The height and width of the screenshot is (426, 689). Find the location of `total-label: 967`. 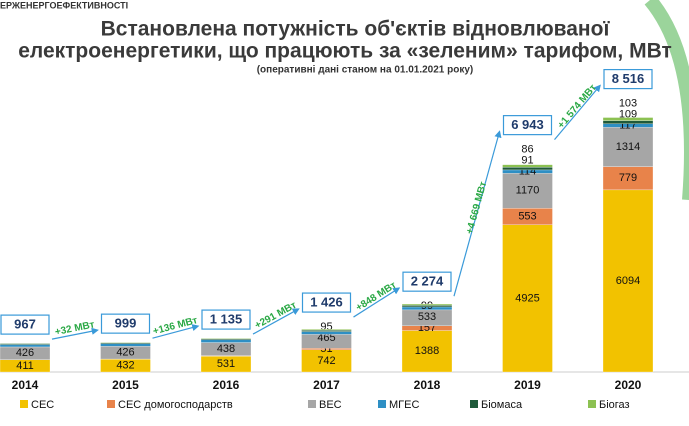

total-label: 967 is located at coordinates (25, 324).